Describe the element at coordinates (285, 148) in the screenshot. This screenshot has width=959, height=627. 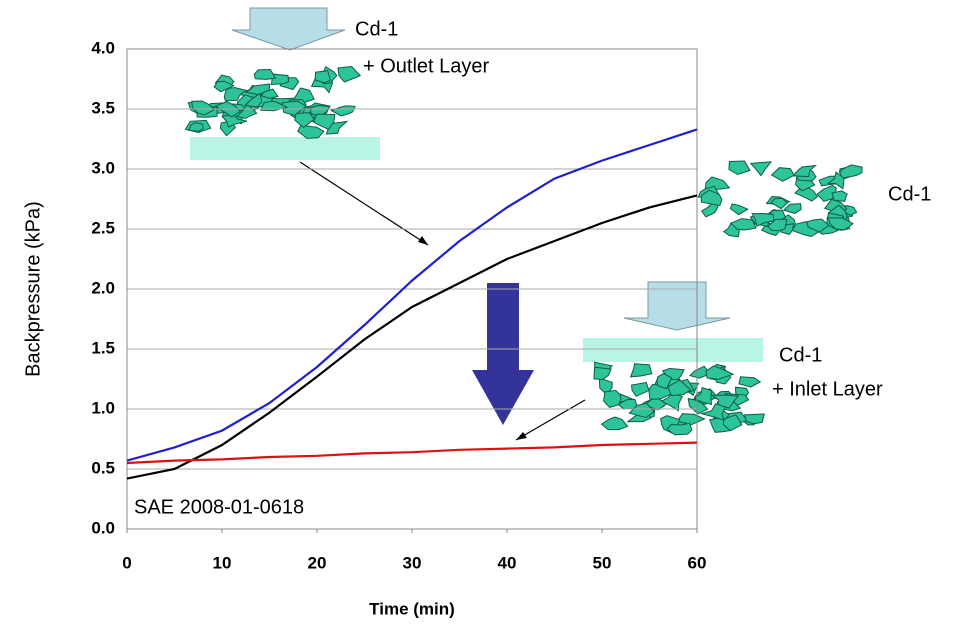
I see `outlet-layer` at that location.